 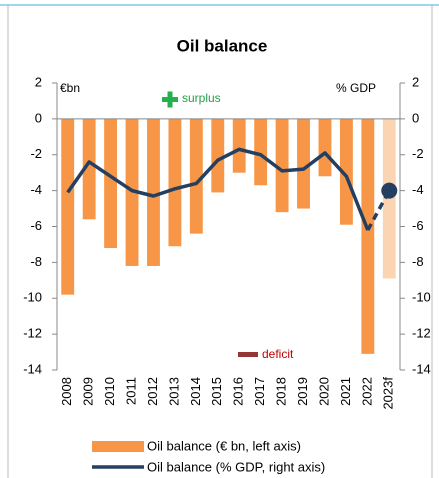 I want to click on x-tick-label: 2020, so click(x=323, y=391).